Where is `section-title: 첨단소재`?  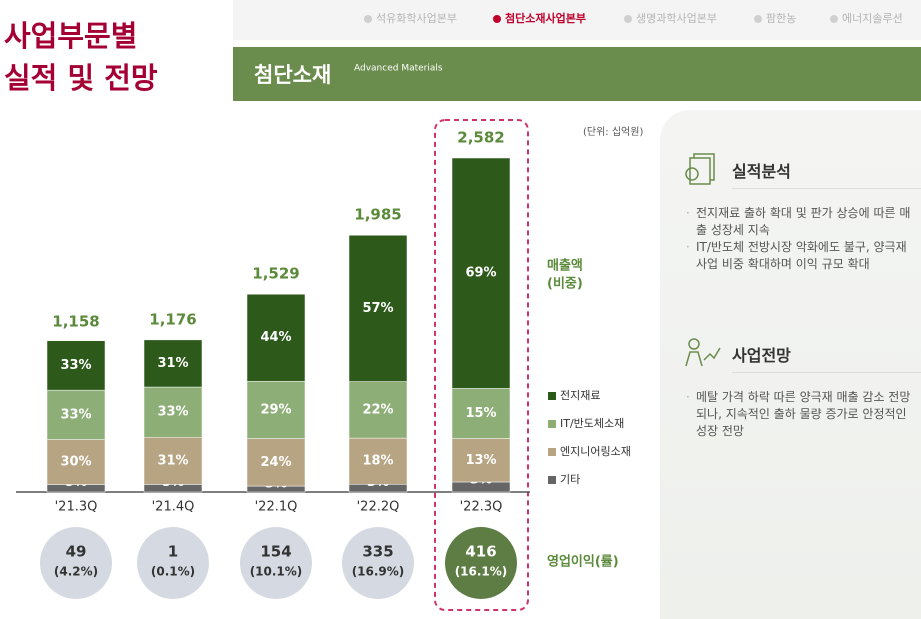
section-title: 첨단소재 is located at coordinates (292, 75).